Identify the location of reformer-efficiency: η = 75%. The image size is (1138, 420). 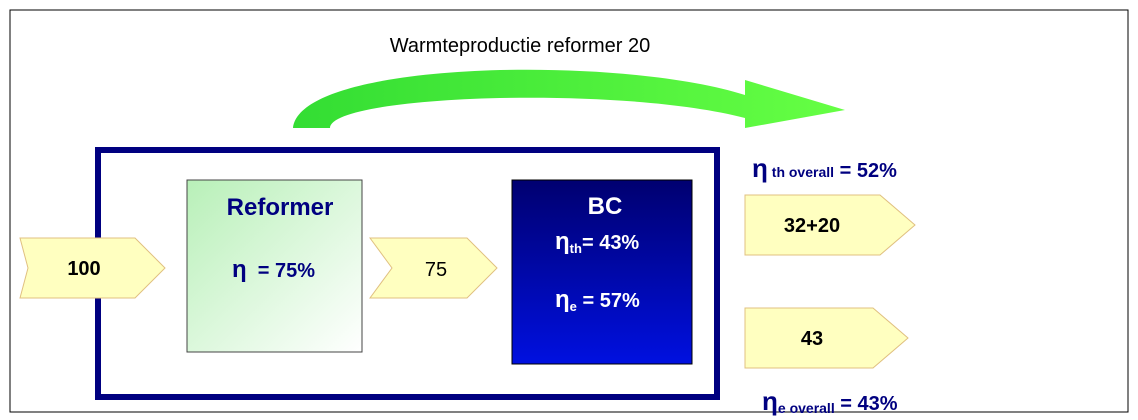
(273, 269).